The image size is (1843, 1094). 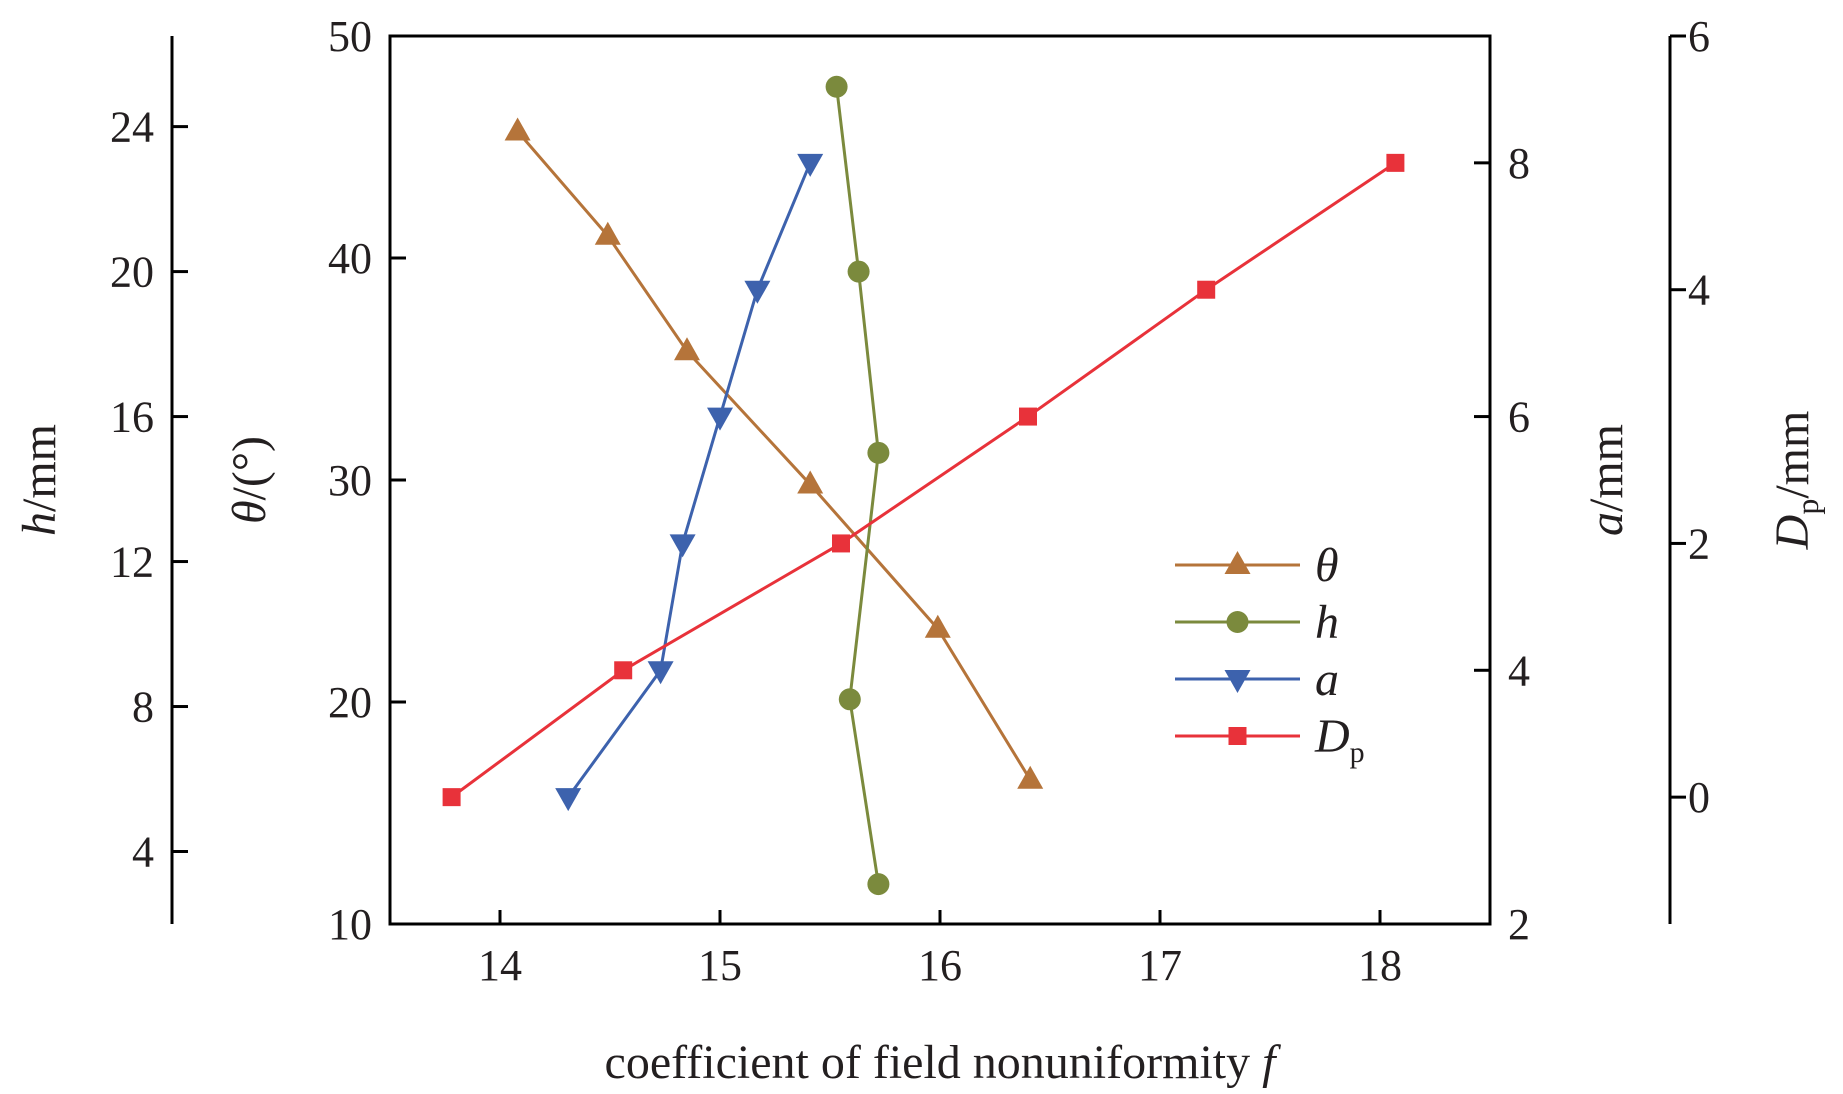 What do you see at coordinates (249, 480) in the screenshot?
I see `theta-axis-title: θ/(°)` at bounding box center [249, 480].